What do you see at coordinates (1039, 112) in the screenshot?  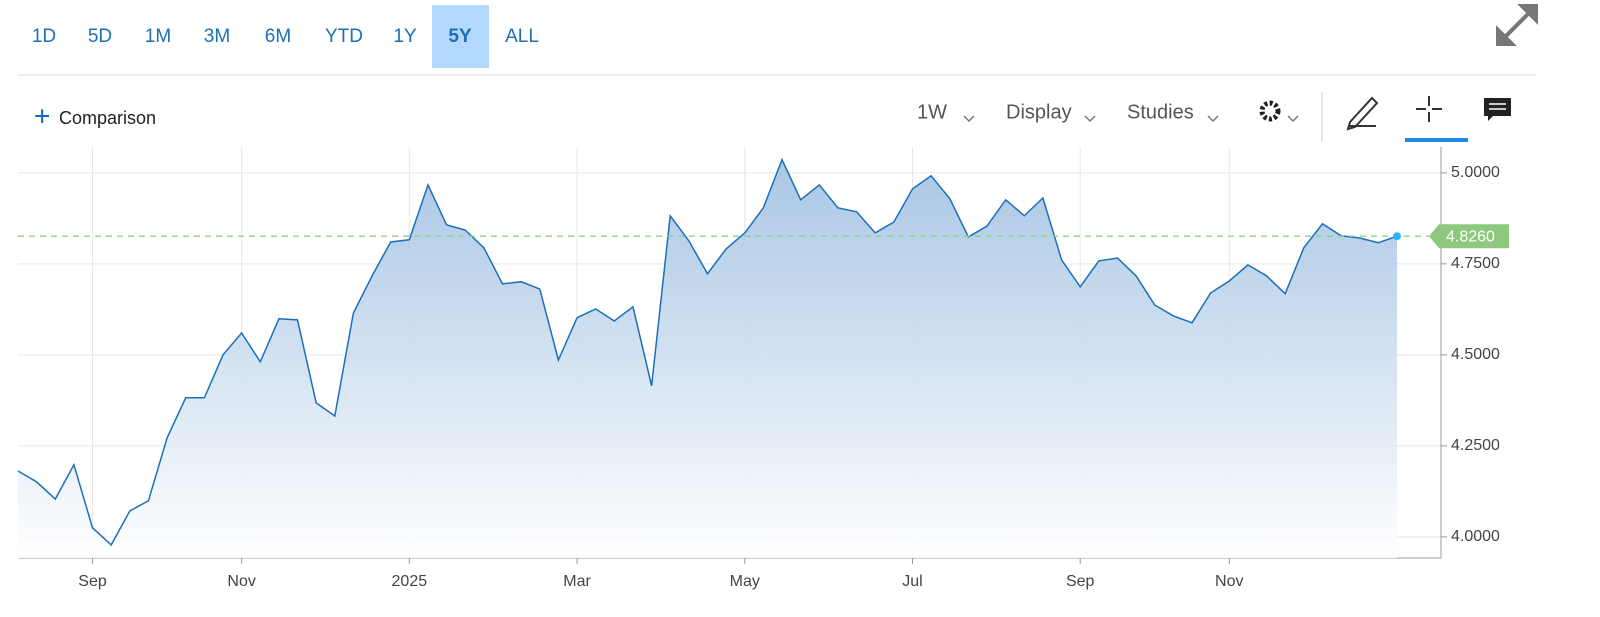 I see `display-button: Display` at bounding box center [1039, 112].